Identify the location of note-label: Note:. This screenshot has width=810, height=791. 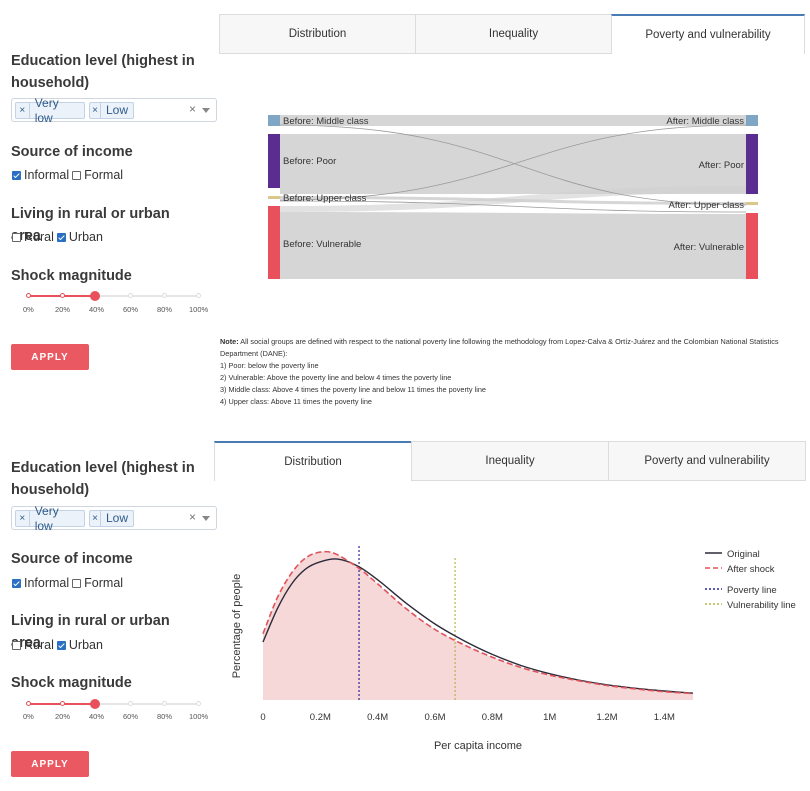
(229, 341).